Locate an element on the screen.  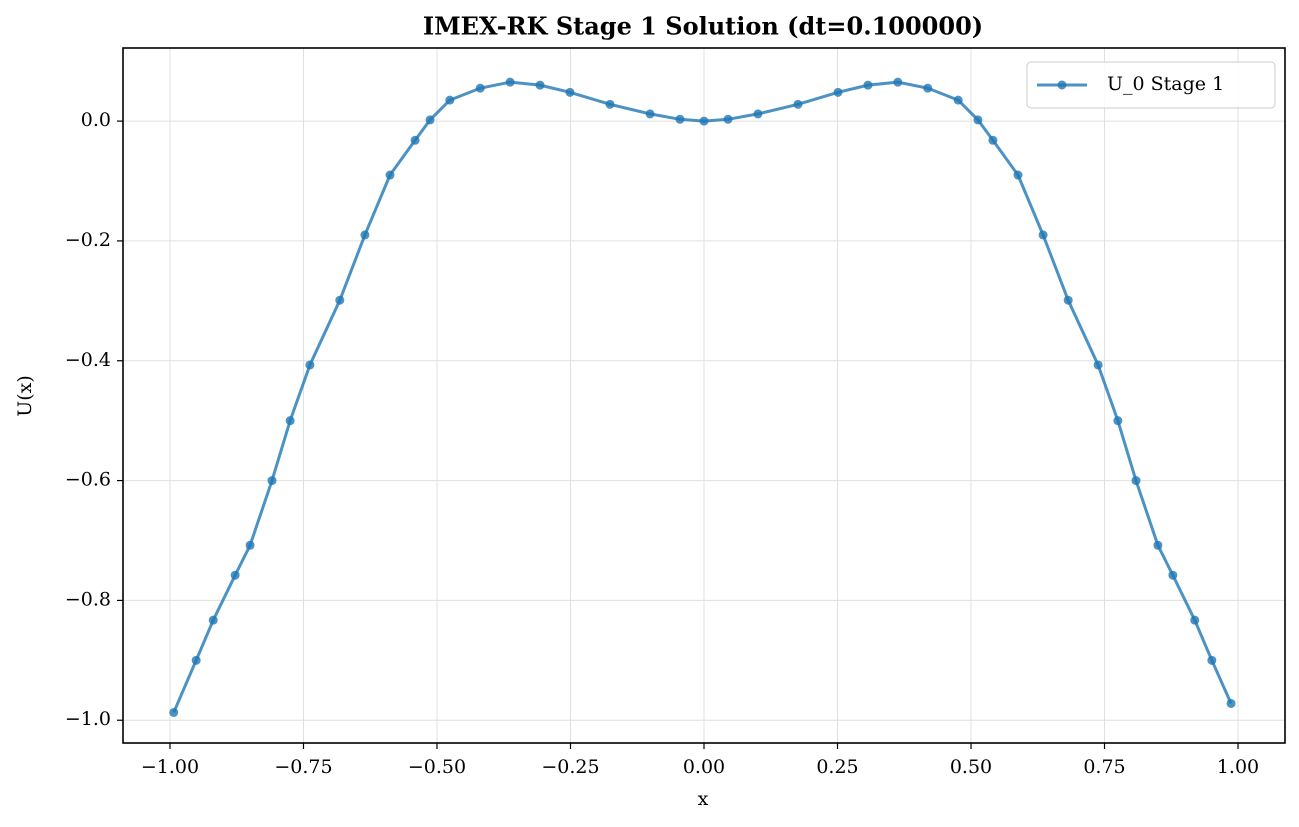
legend-box is located at coordinates (1151, 85).